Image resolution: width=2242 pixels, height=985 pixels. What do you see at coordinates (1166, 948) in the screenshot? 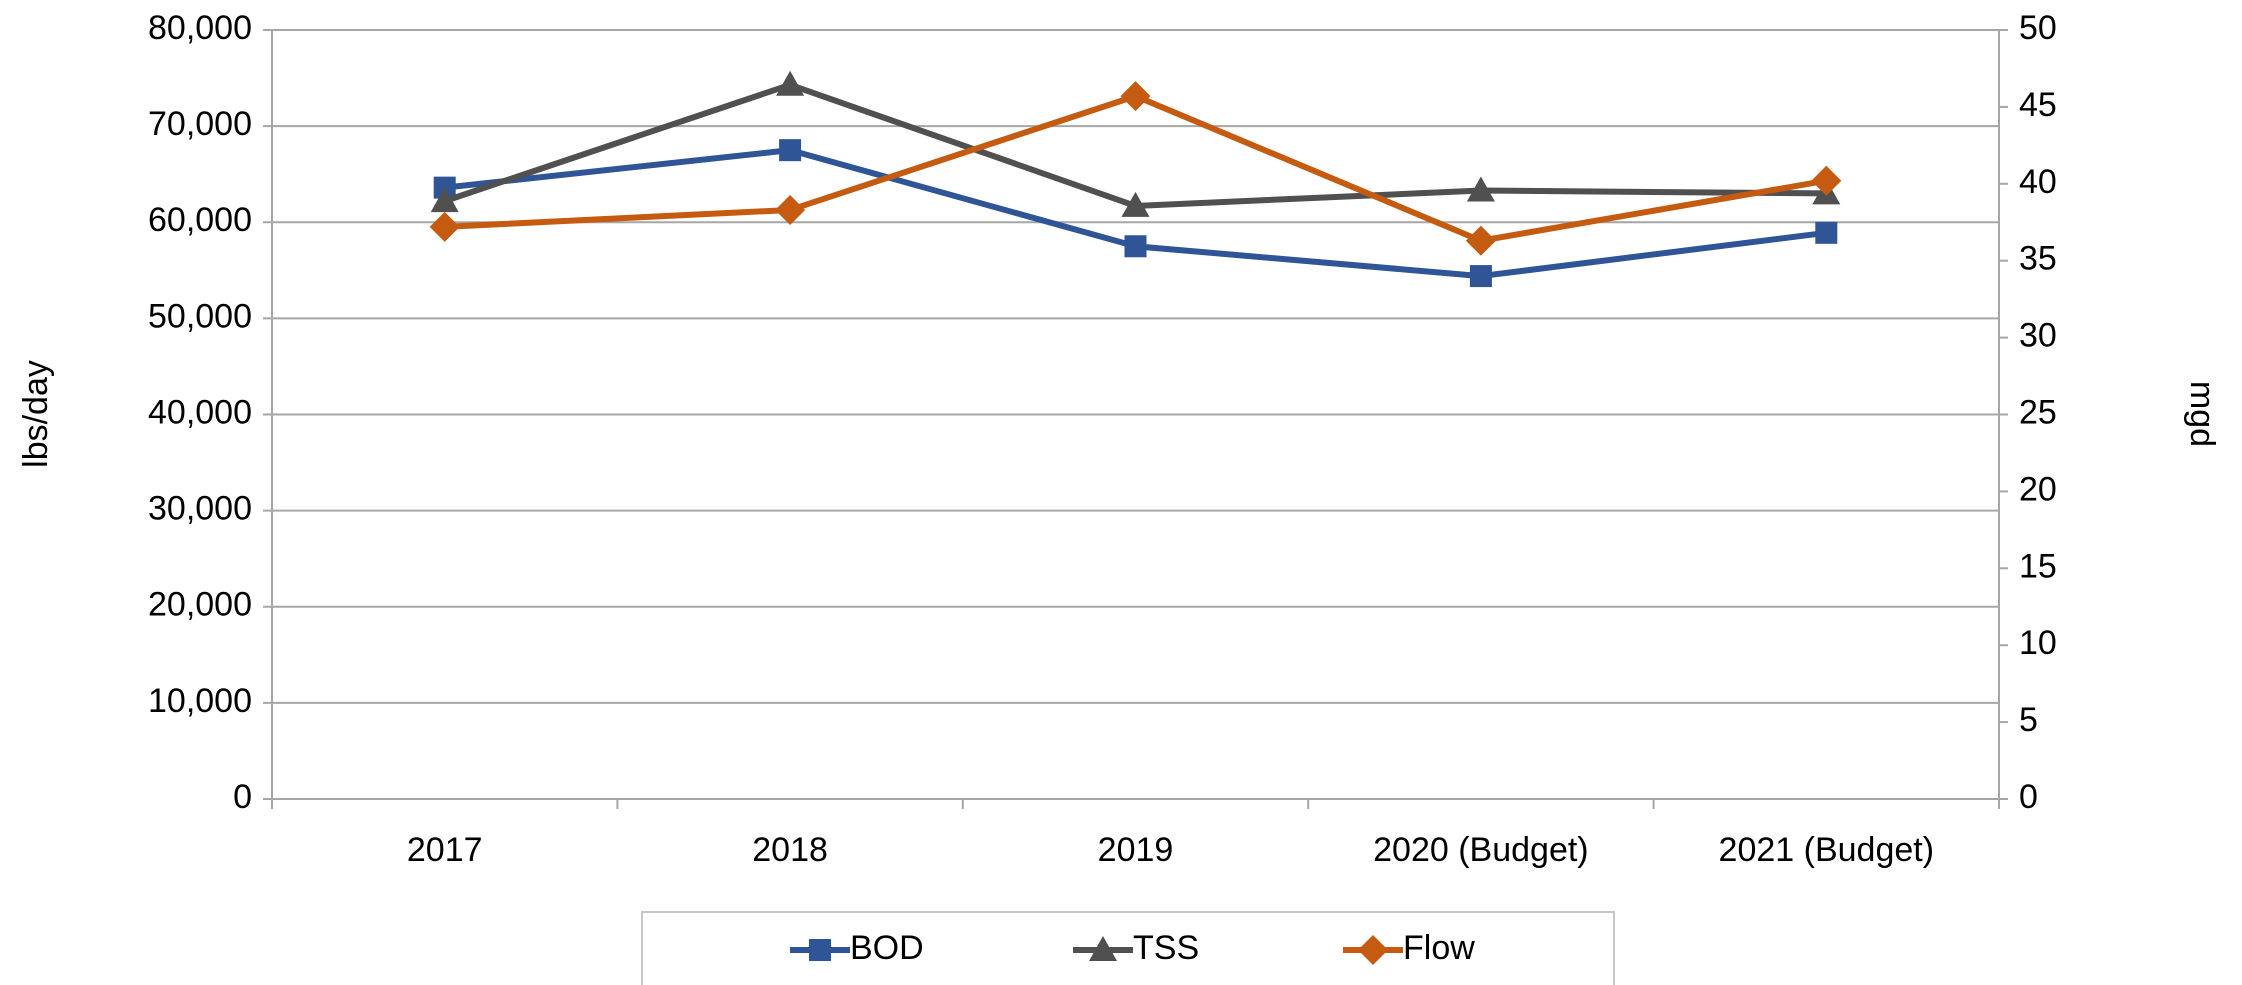
I see `legend-label: TSS` at bounding box center [1166, 948].